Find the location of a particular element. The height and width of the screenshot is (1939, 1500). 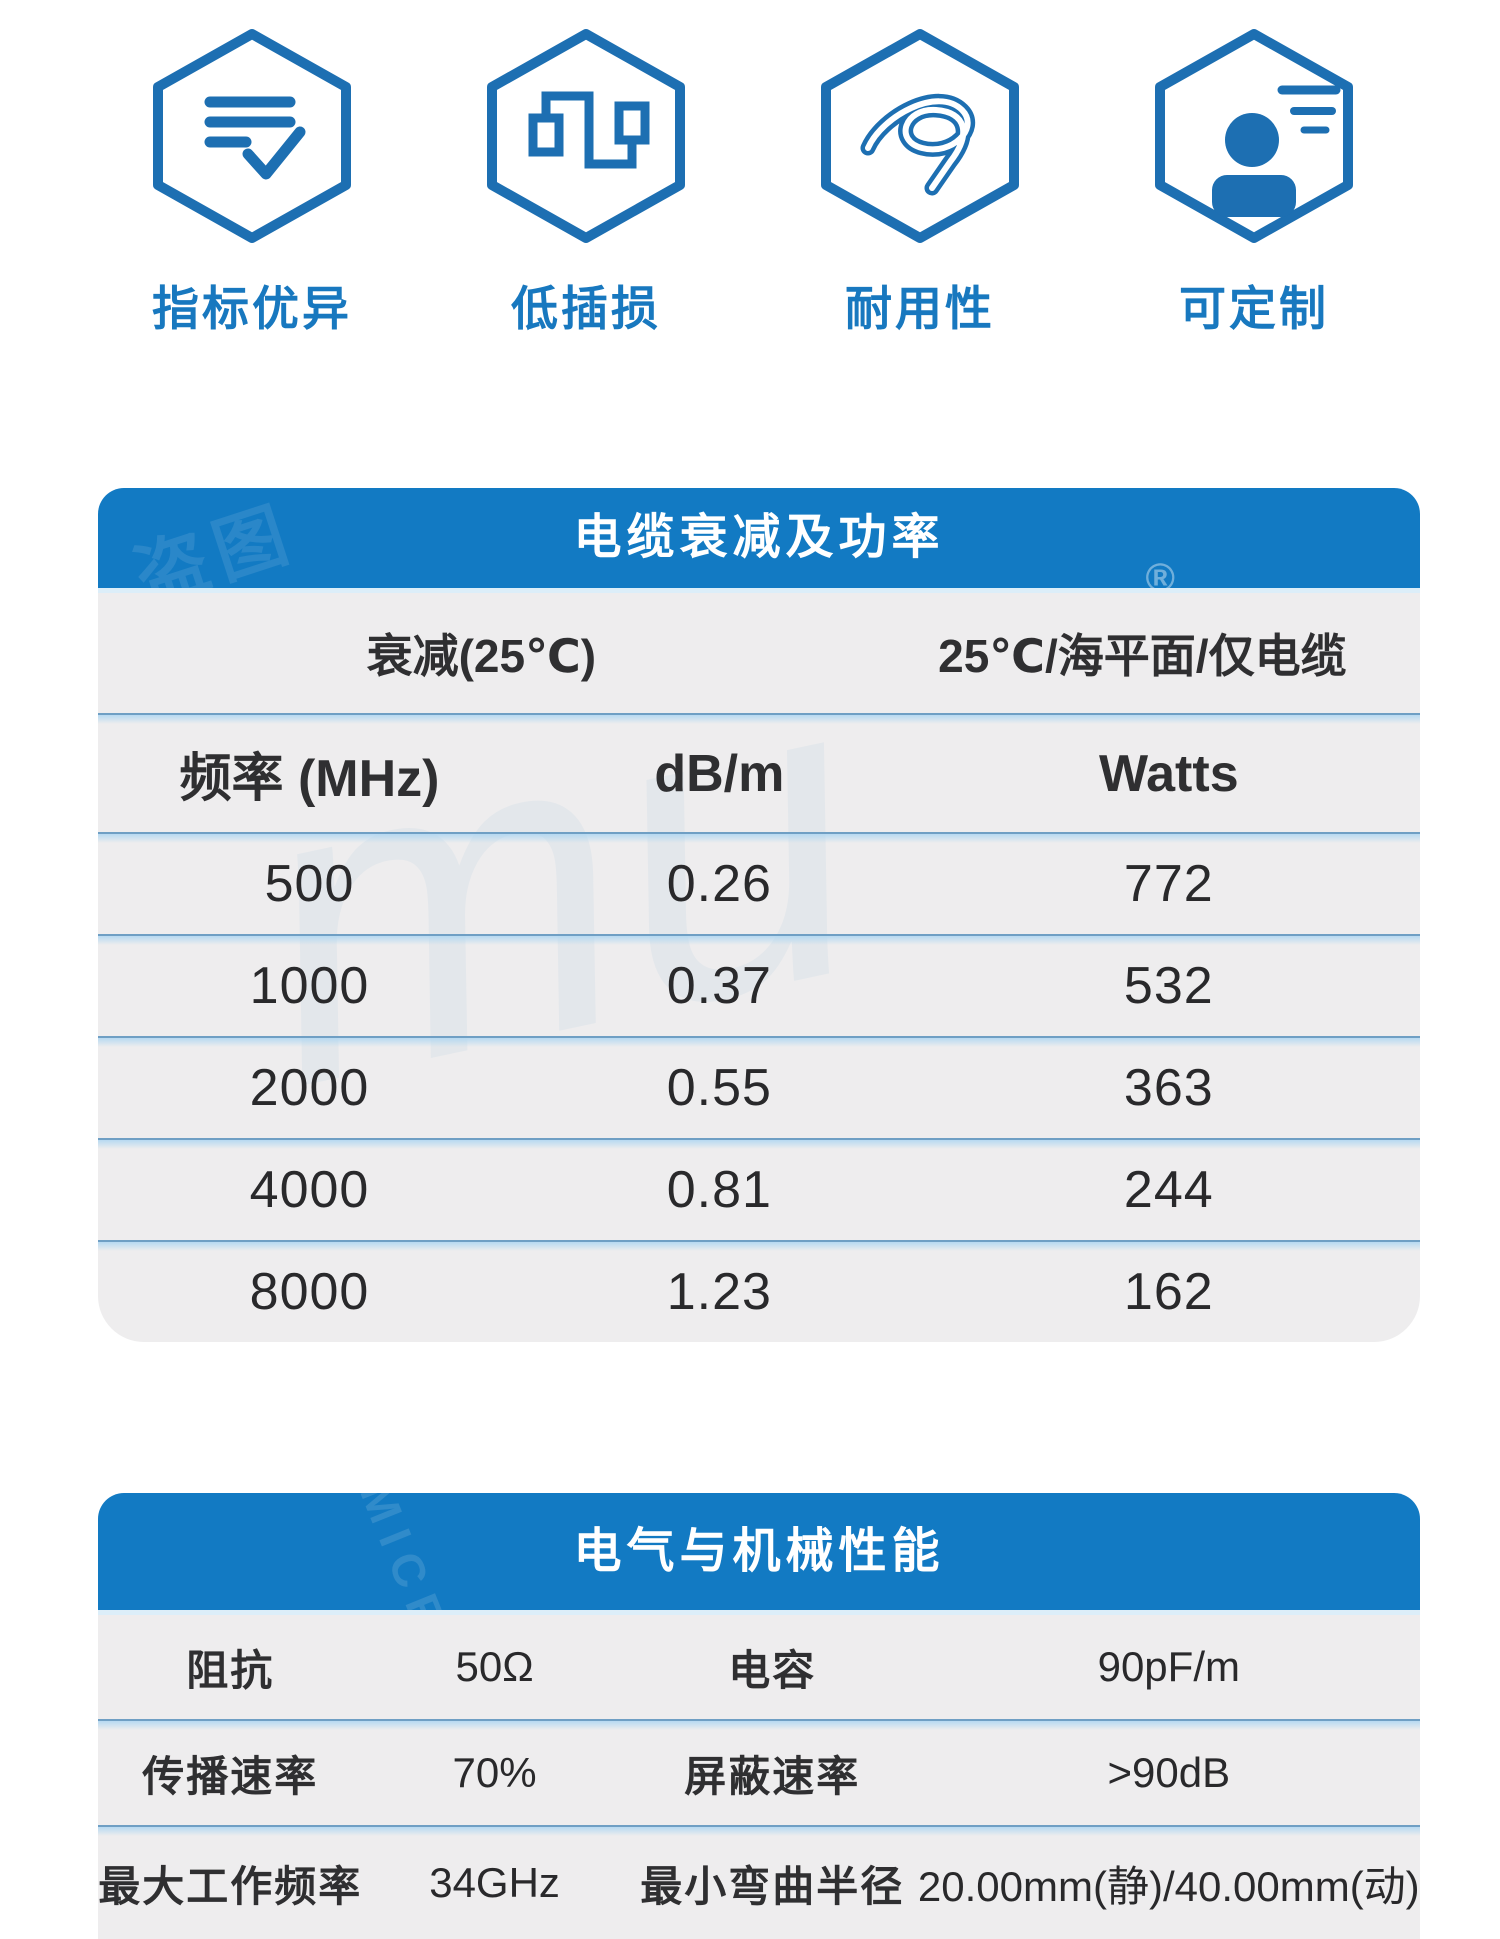

attenuation-table-title: 电缆衰减及功率 is located at coordinates (759, 537).